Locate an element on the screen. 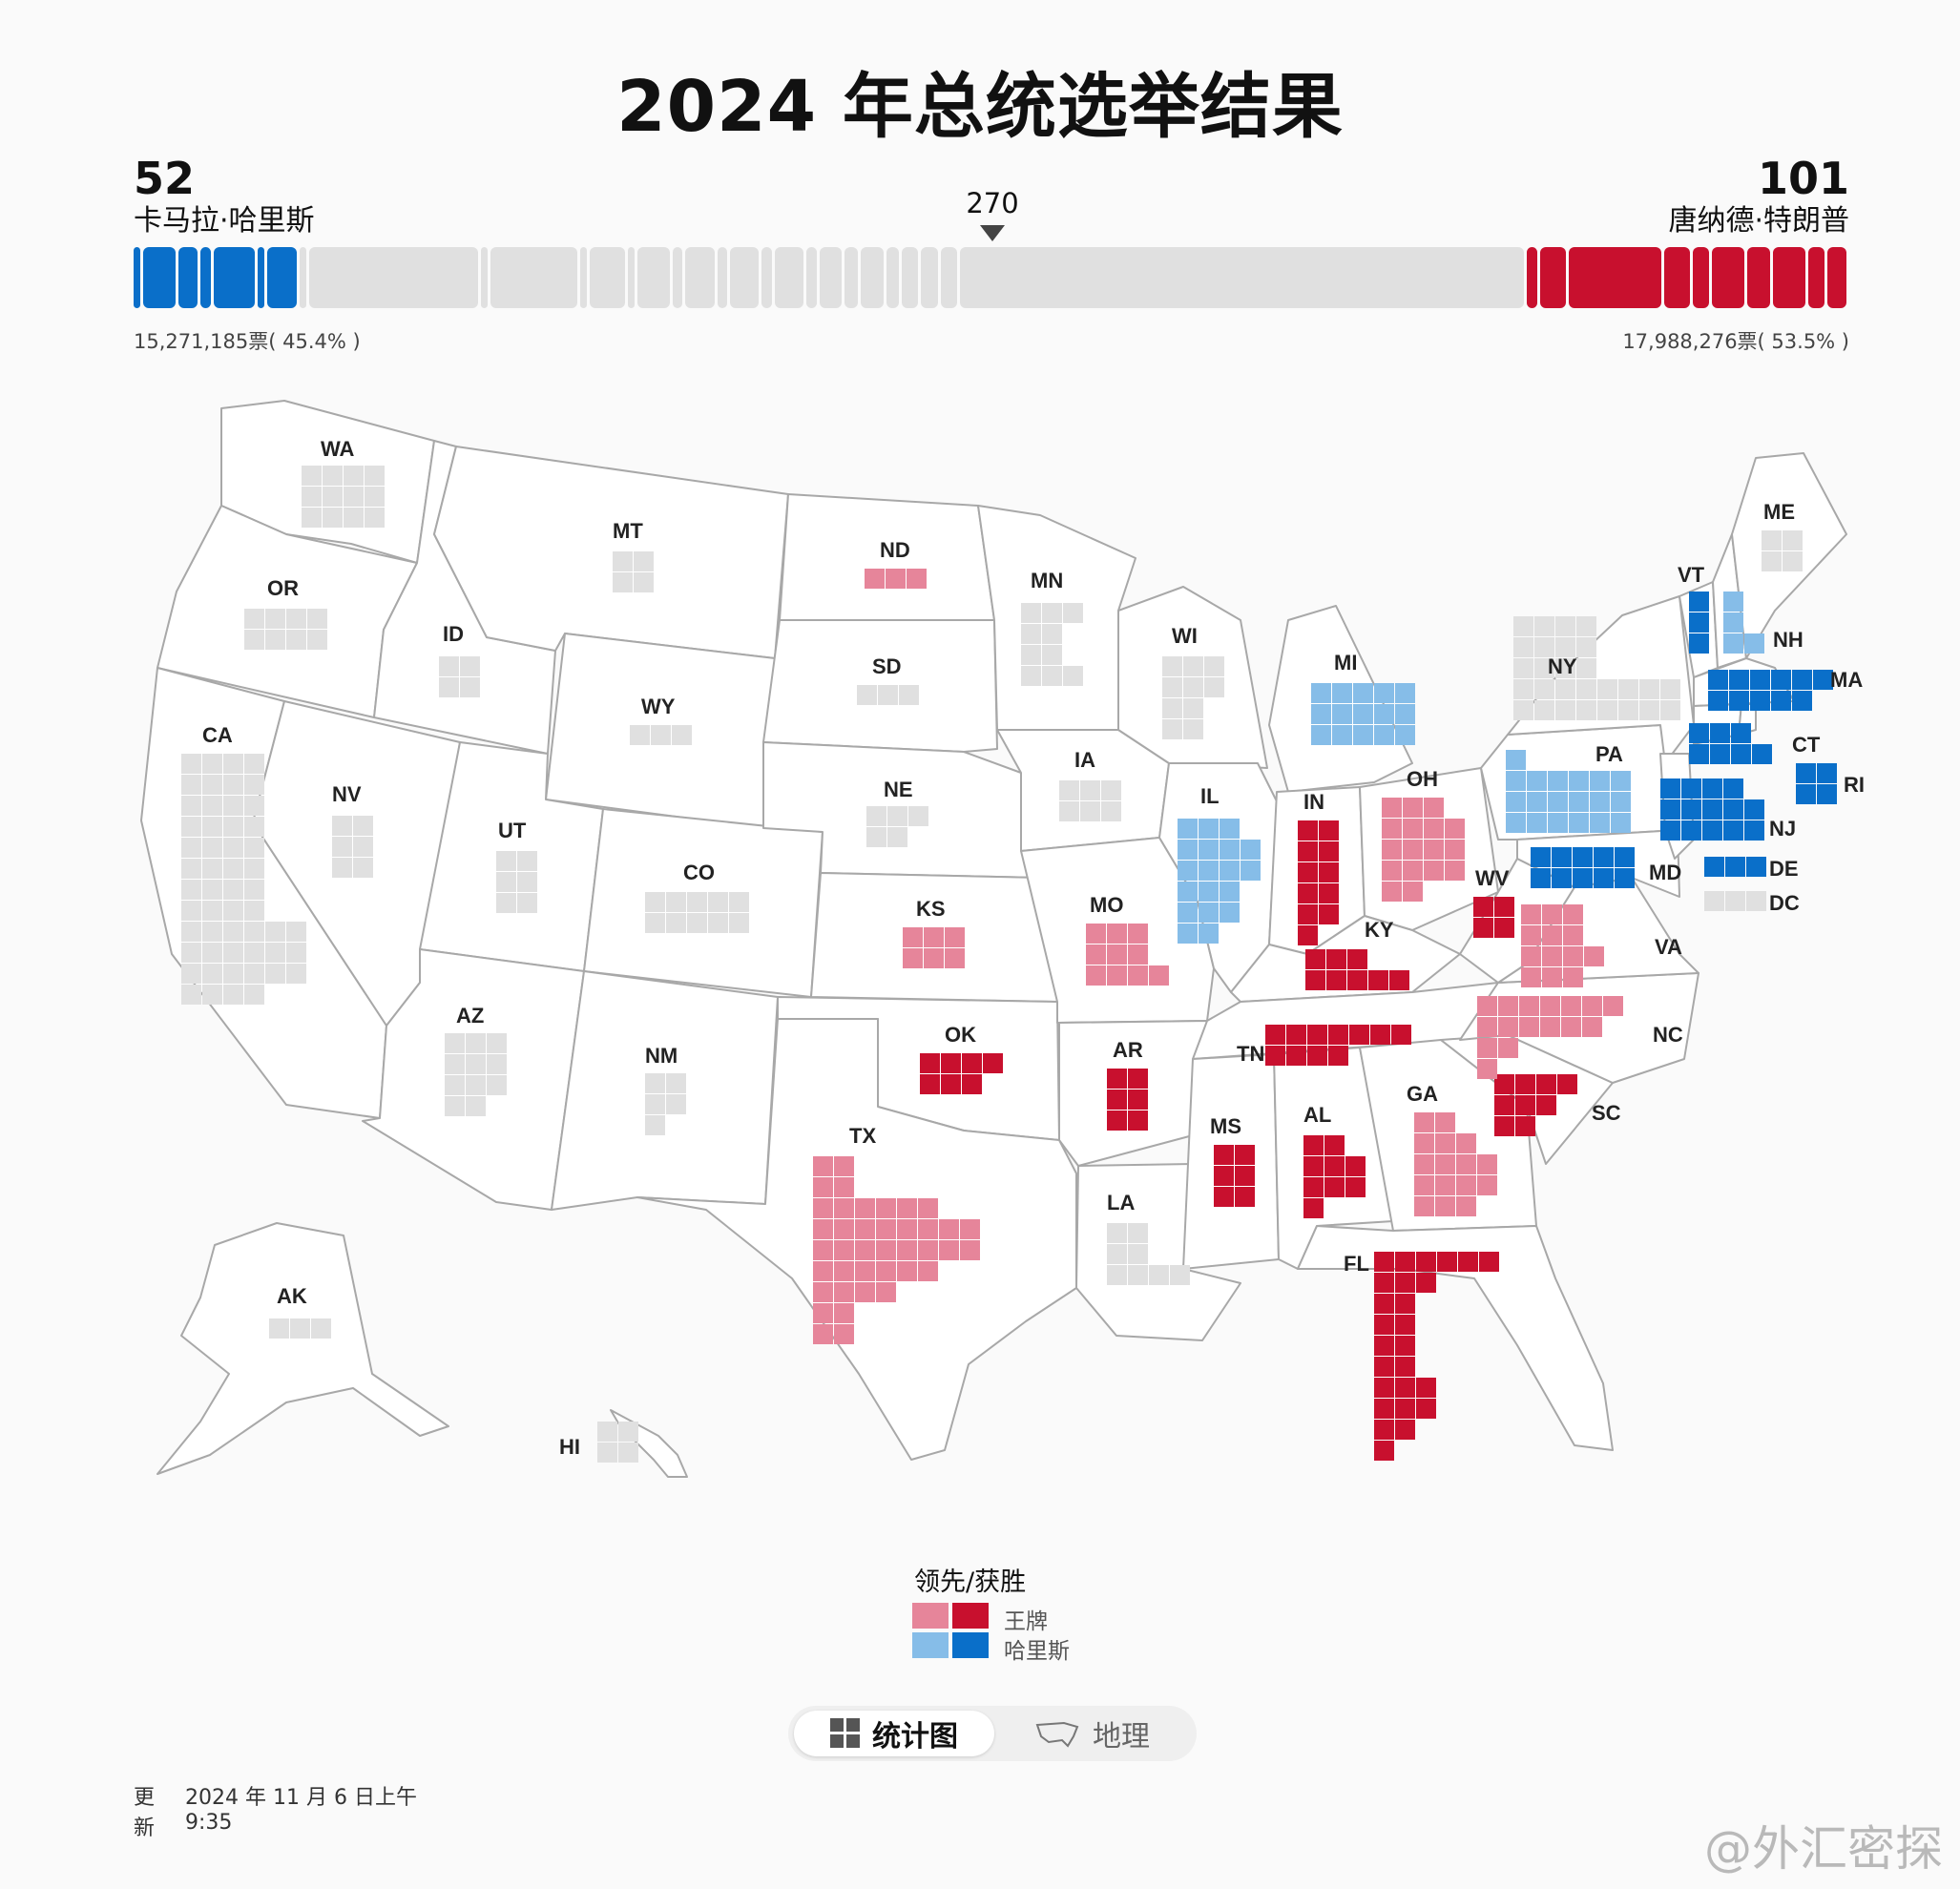 The height and width of the screenshot is (1889, 1960). state-label-nj: NJ is located at coordinates (1783, 829).